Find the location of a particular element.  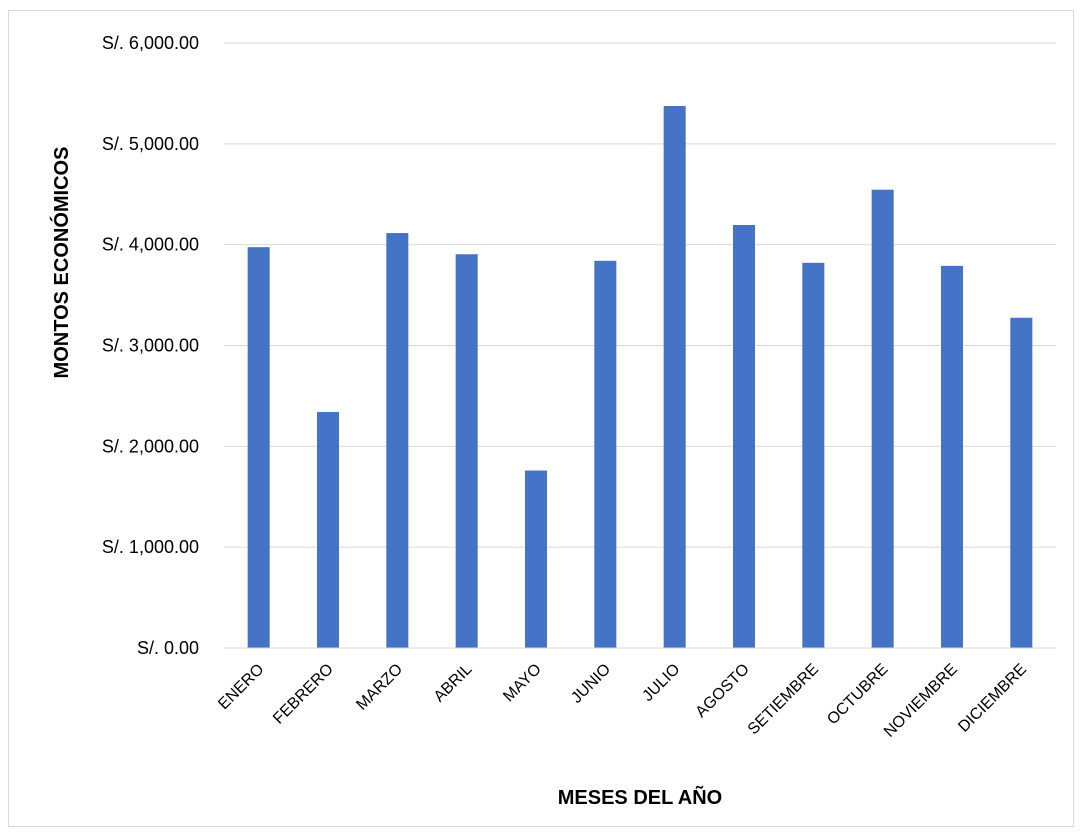

bar-marzo is located at coordinates (397, 440).